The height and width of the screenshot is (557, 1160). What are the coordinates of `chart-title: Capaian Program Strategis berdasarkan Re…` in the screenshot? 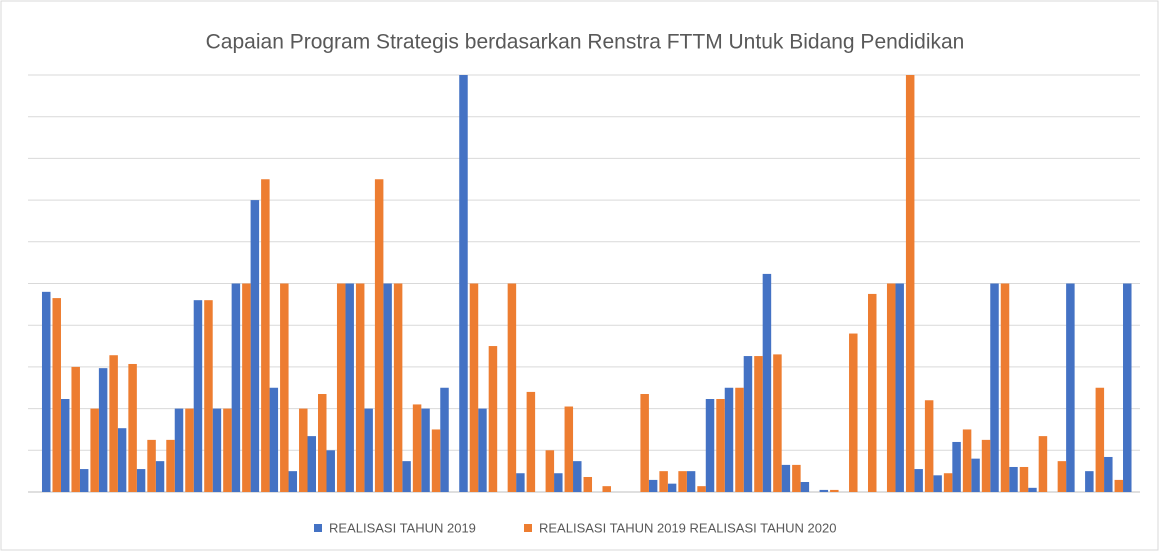 It's located at (585, 42).